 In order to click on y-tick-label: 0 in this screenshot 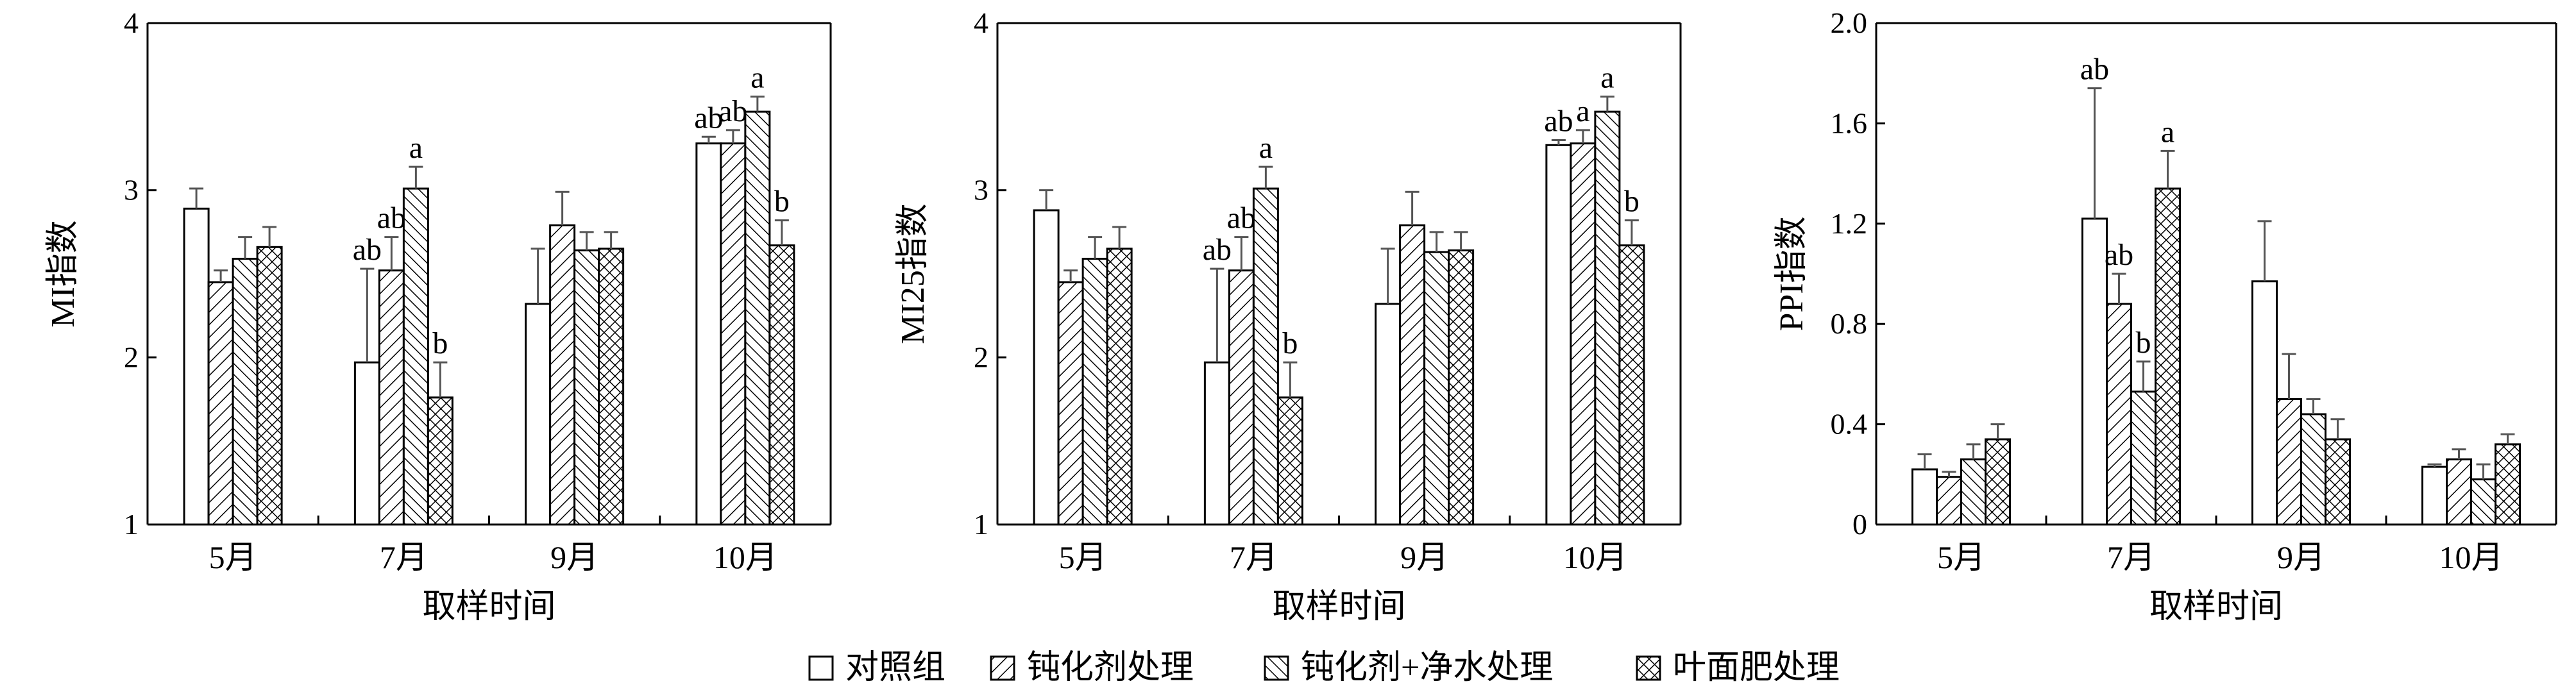, I will do `click(1859, 524)`.